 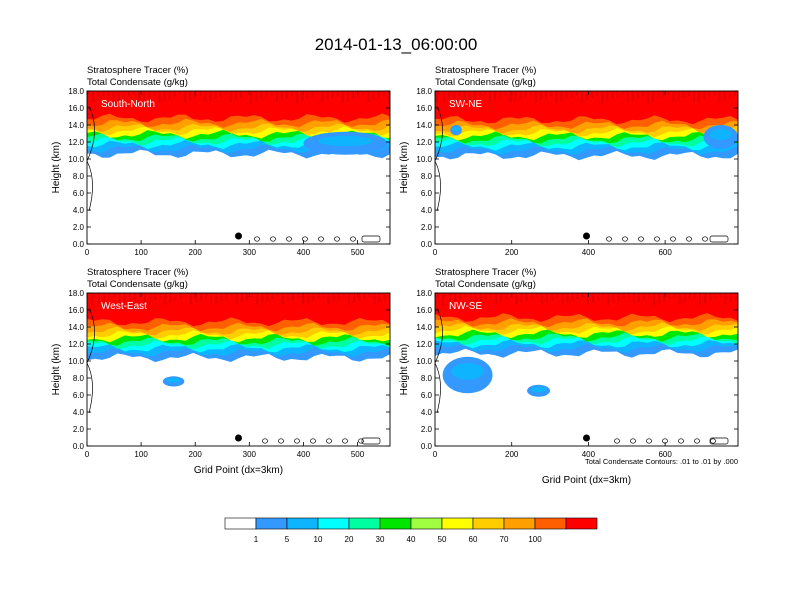 What do you see at coordinates (238, 236) in the screenshot?
I see `location-marker` at bounding box center [238, 236].